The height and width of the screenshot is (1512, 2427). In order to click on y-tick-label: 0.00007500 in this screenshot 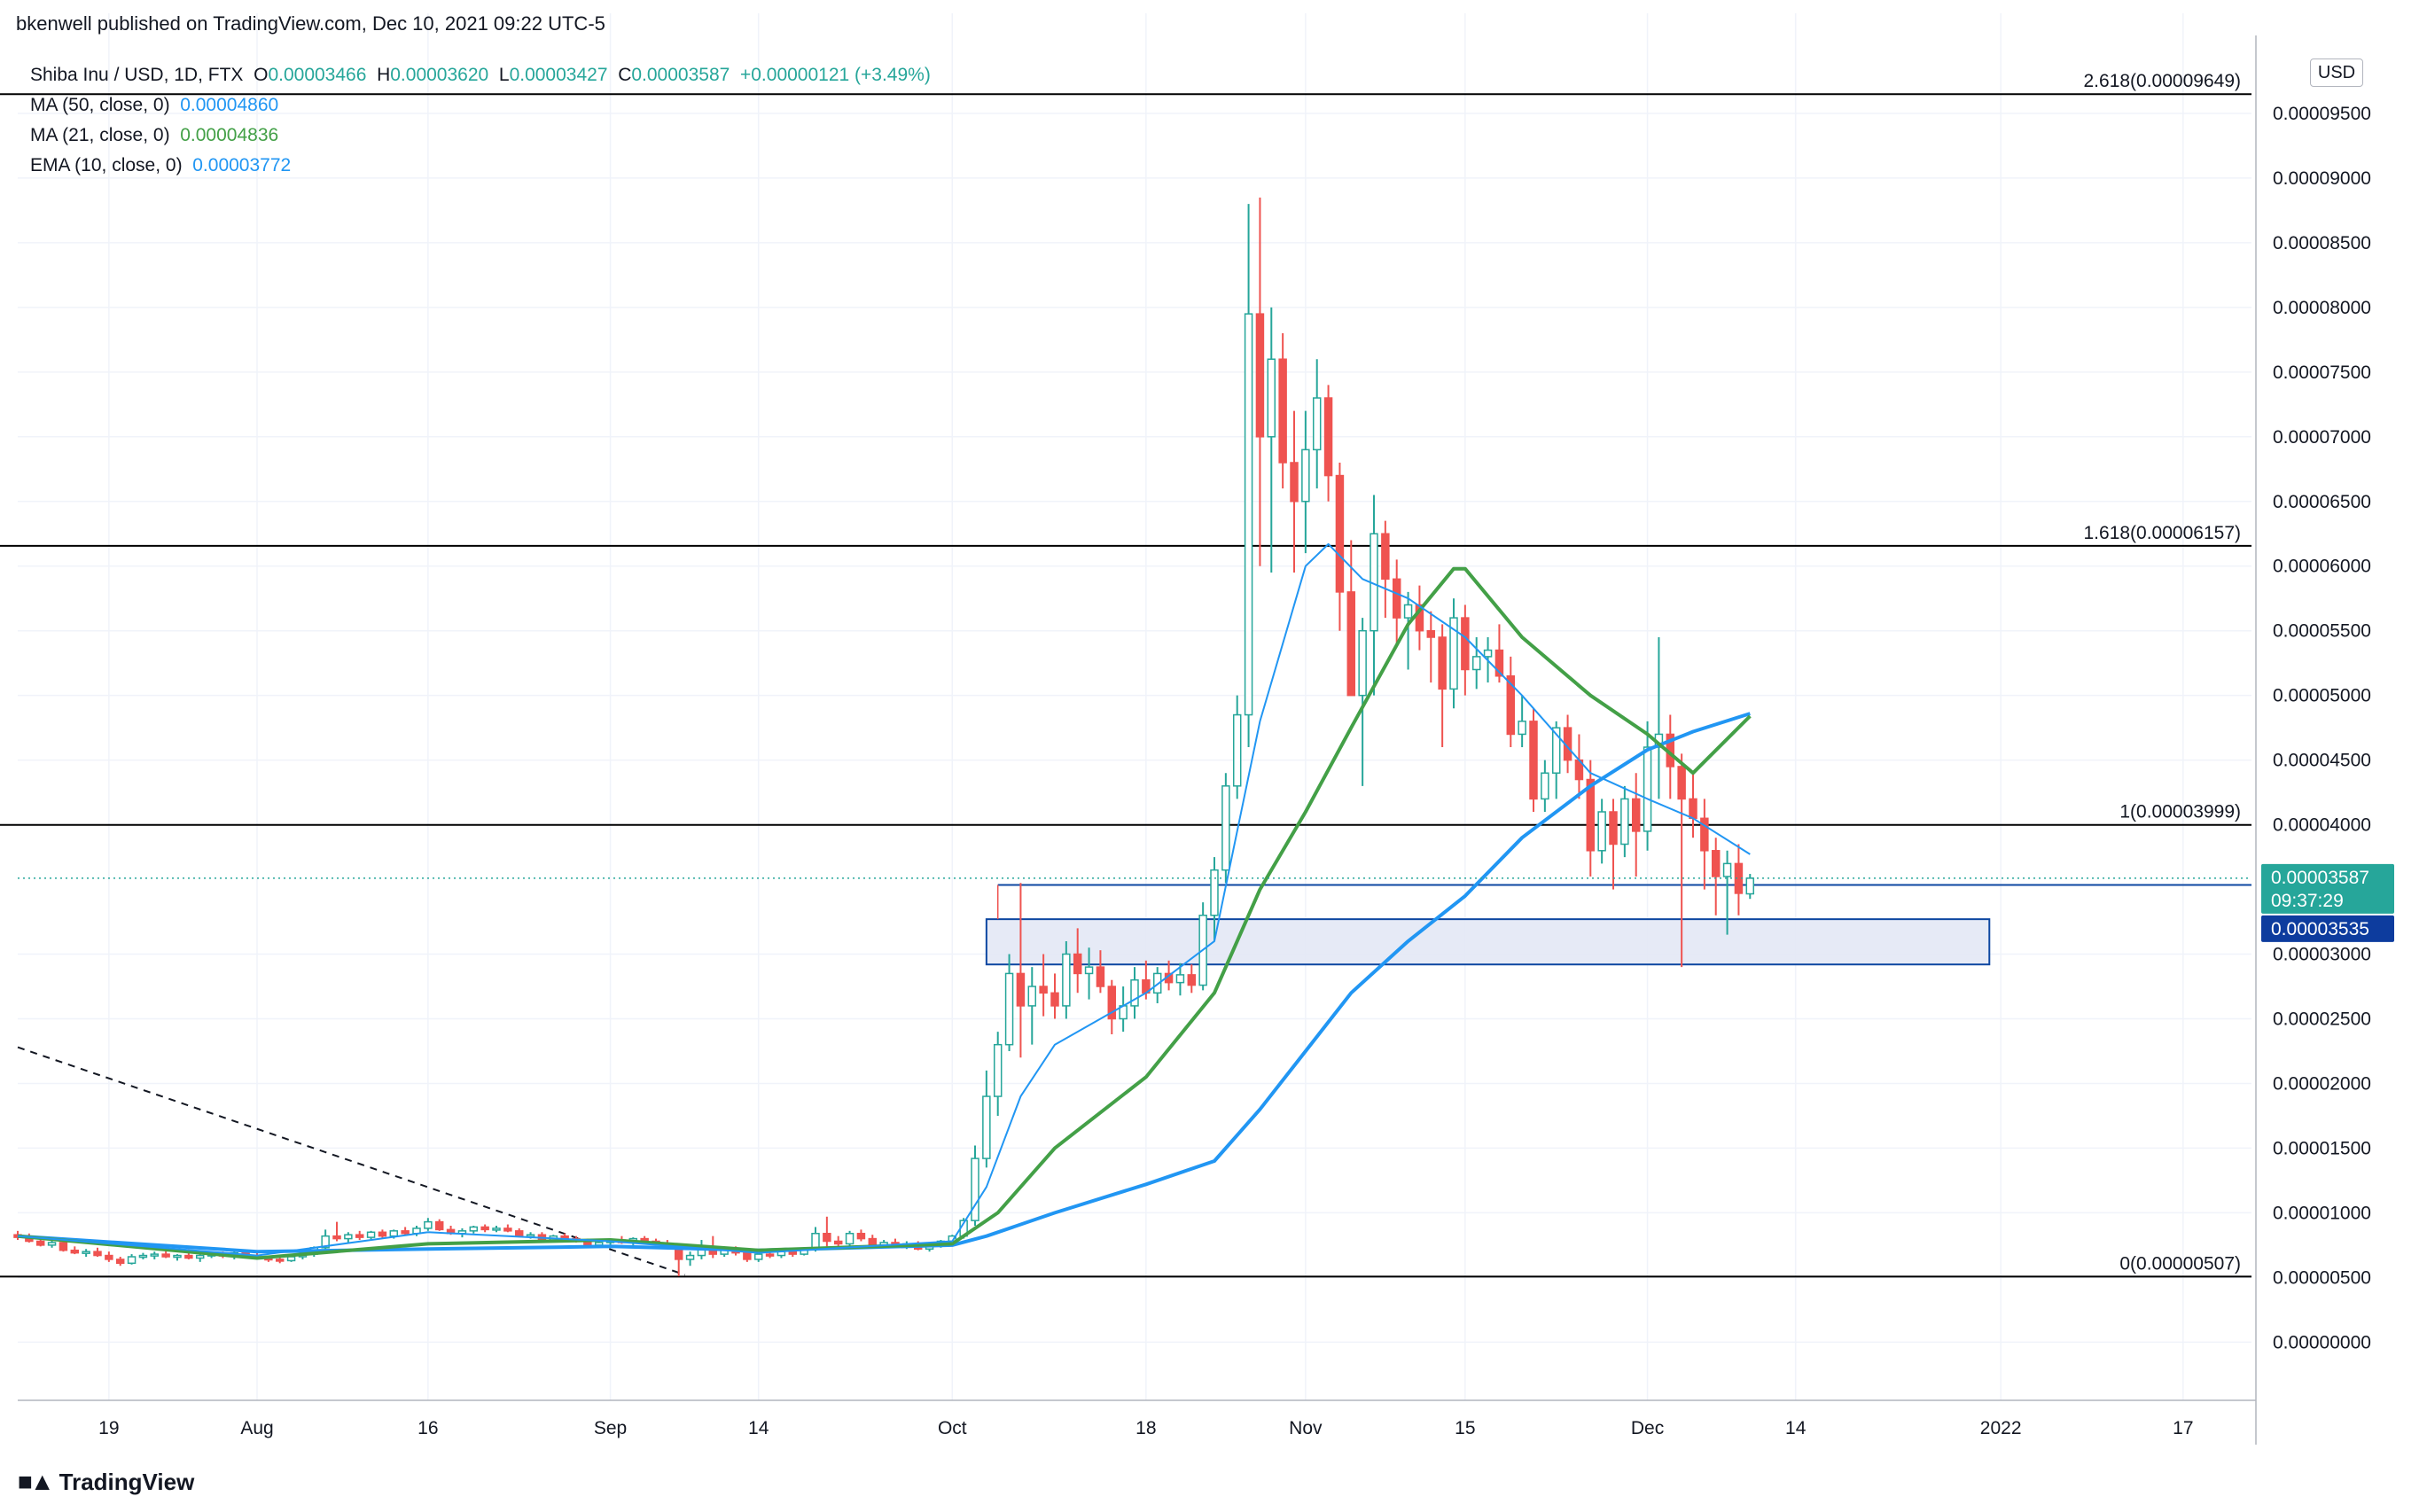, I will do `click(2322, 373)`.